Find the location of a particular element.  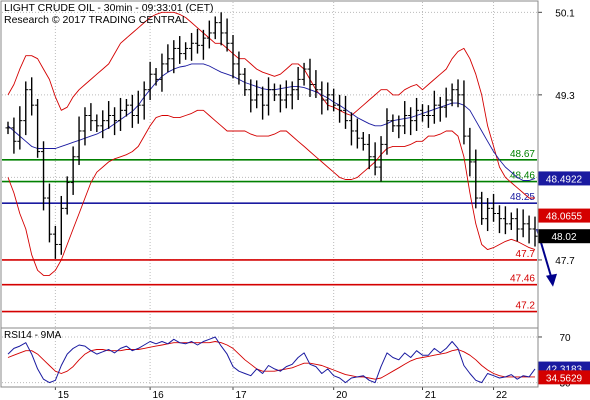

level-label-resistance: 48.46 is located at coordinates (522, 176).